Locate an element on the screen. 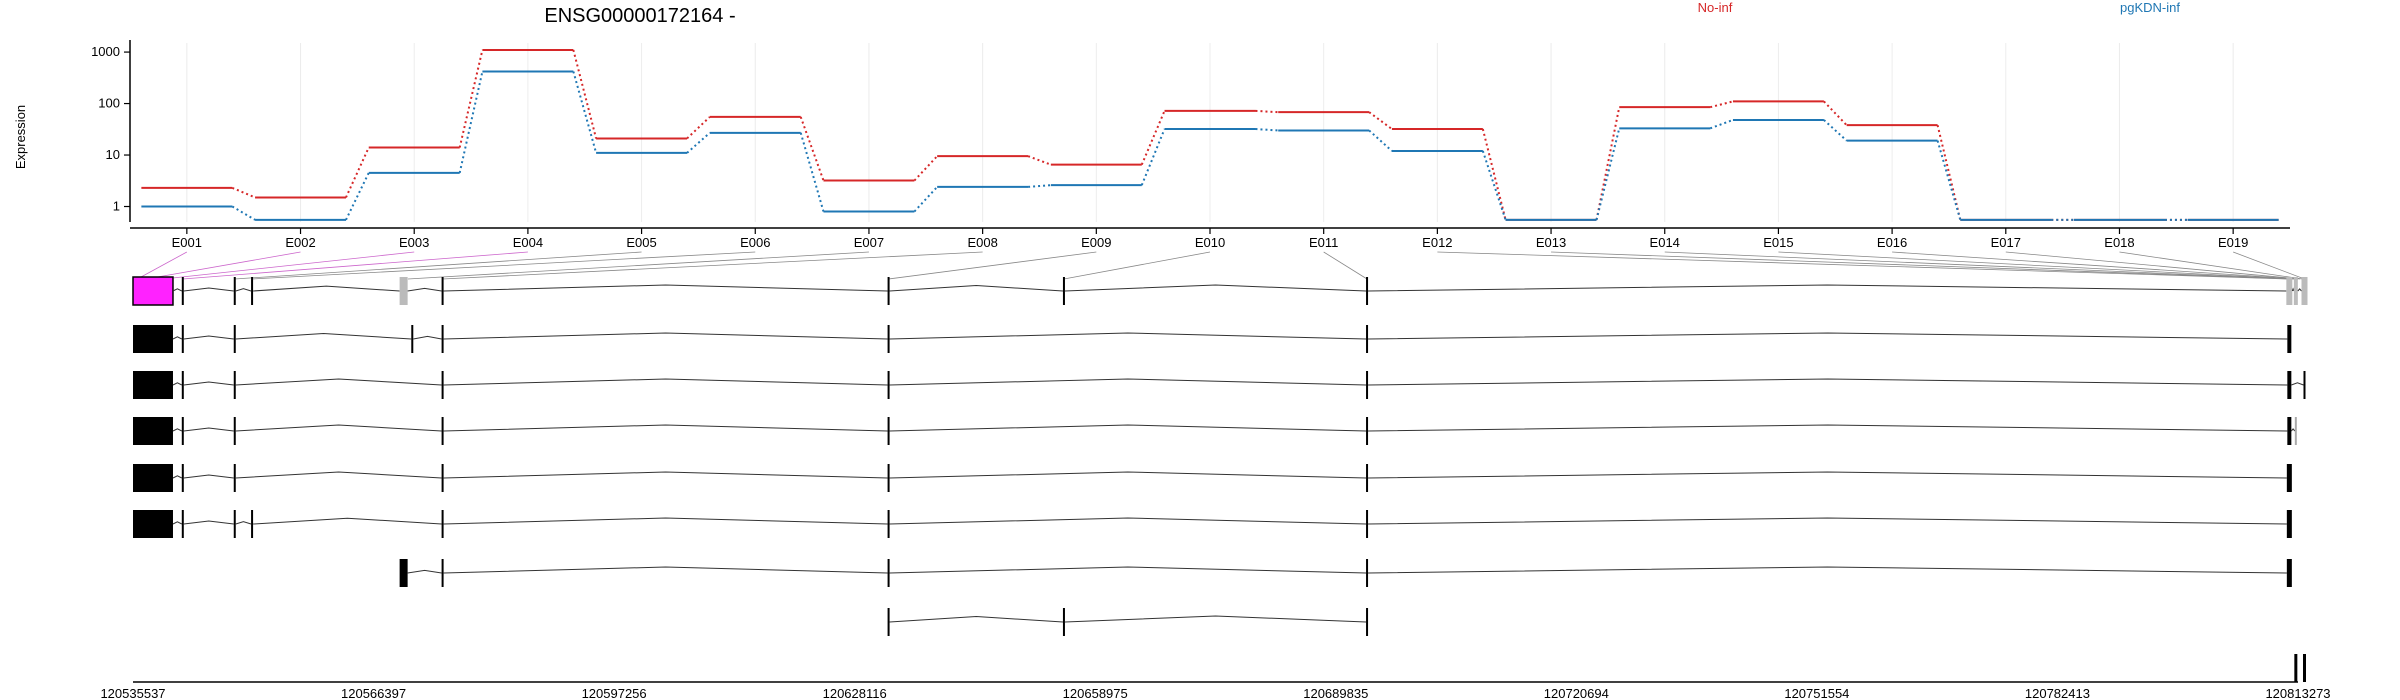 The image size is (2400, 700). x-tick-label: E018 is located at coordinates (2119, 242).